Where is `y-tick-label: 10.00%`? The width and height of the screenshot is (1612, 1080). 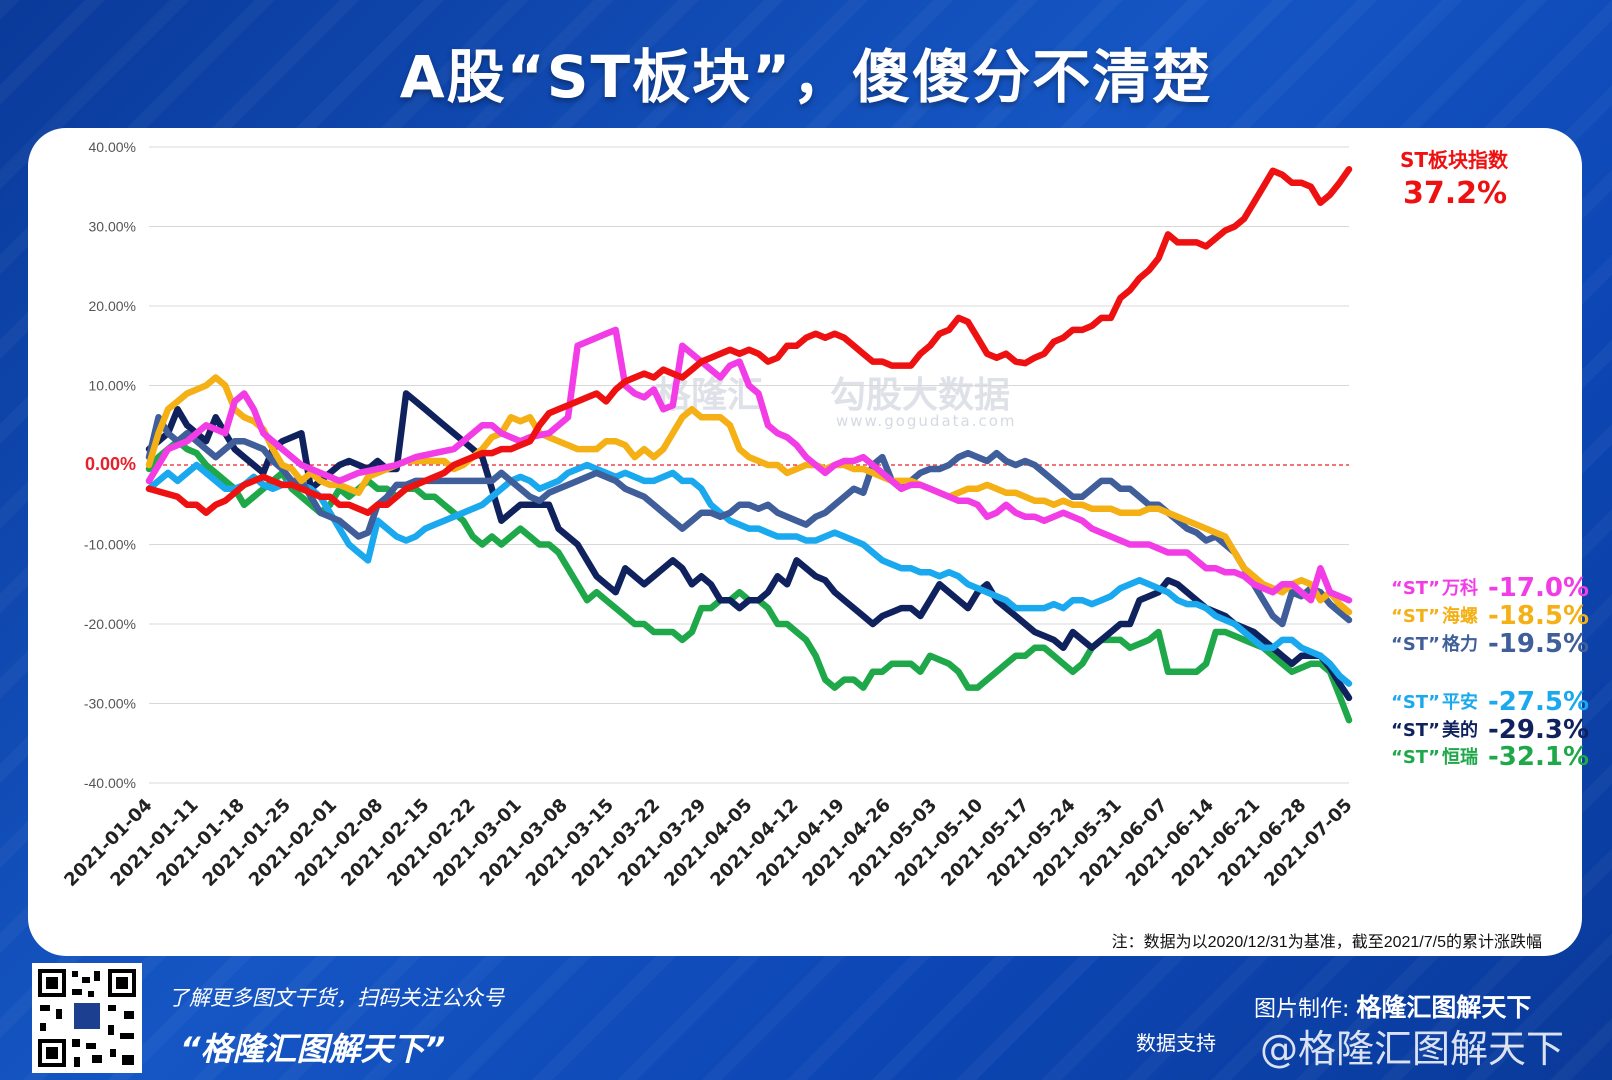
y-tick-label: 10.00% is located at coordinates (112, 386).